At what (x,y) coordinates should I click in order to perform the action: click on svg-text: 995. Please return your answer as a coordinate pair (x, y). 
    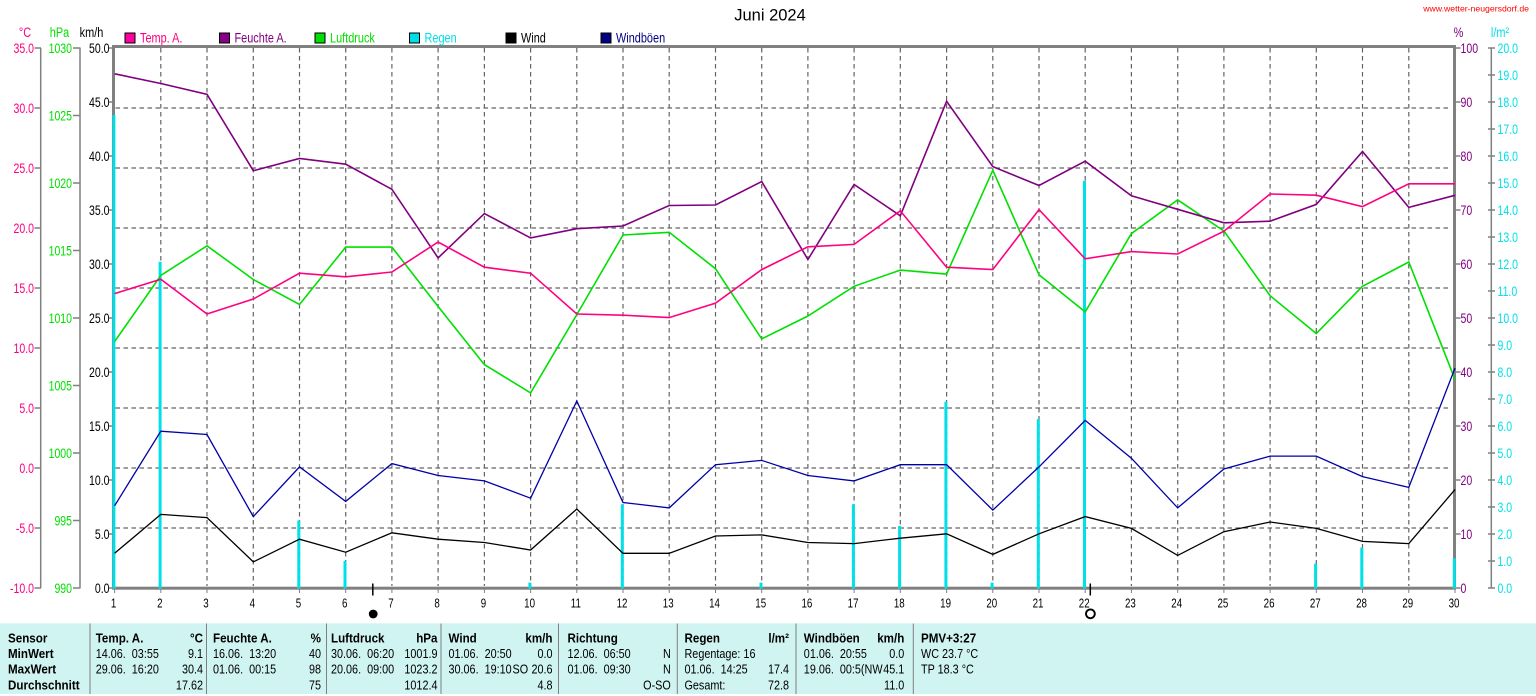
    Looking at the image, I should click on (63, 521).